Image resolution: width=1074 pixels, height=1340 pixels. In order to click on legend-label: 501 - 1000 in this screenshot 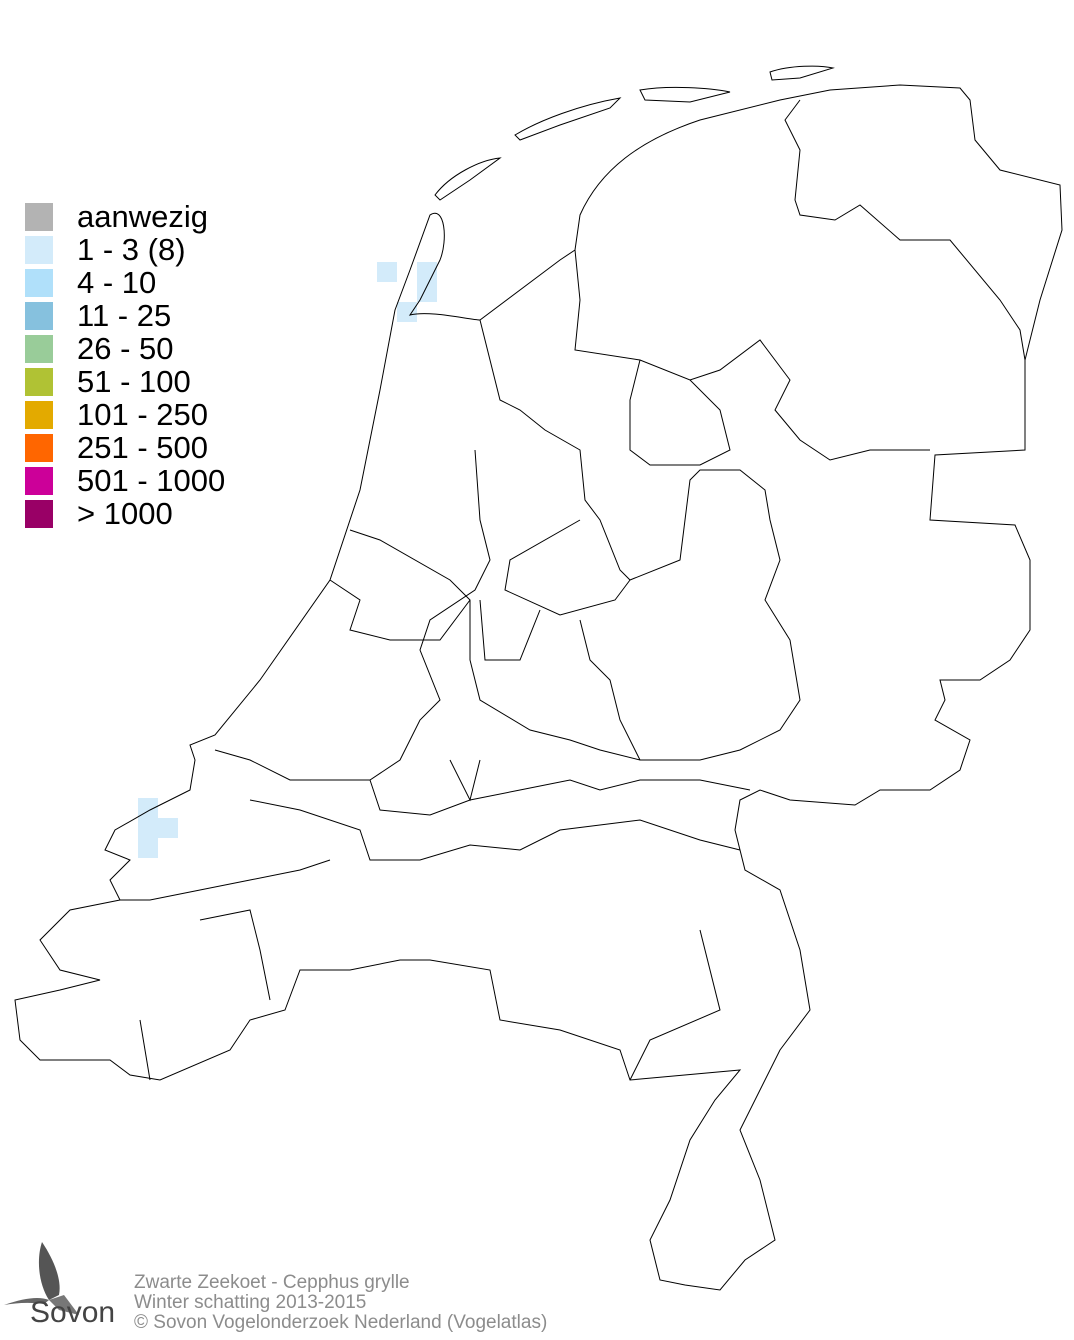, I will do `click(151, 480)`.